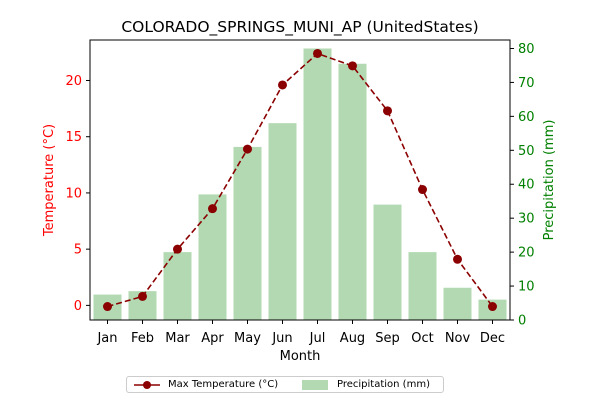 This screenshot has height=400, width=600. I want to click on y-left-tick-label: 15, so click(73, 137).